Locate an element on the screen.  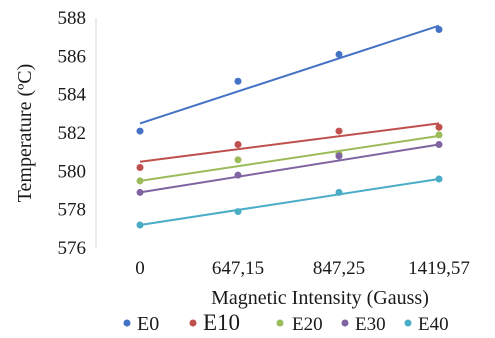
trendline-e40 is located at coordinates (289, 202).